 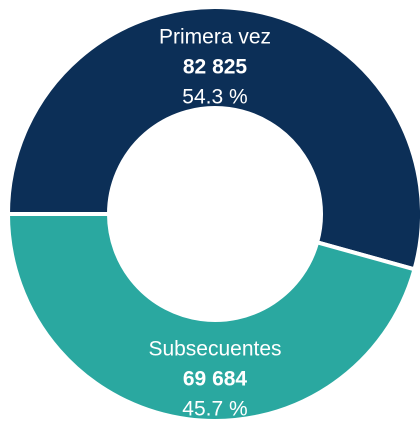 I want to click on percentage-label: 45.7 %, so click(x=214, y=409).